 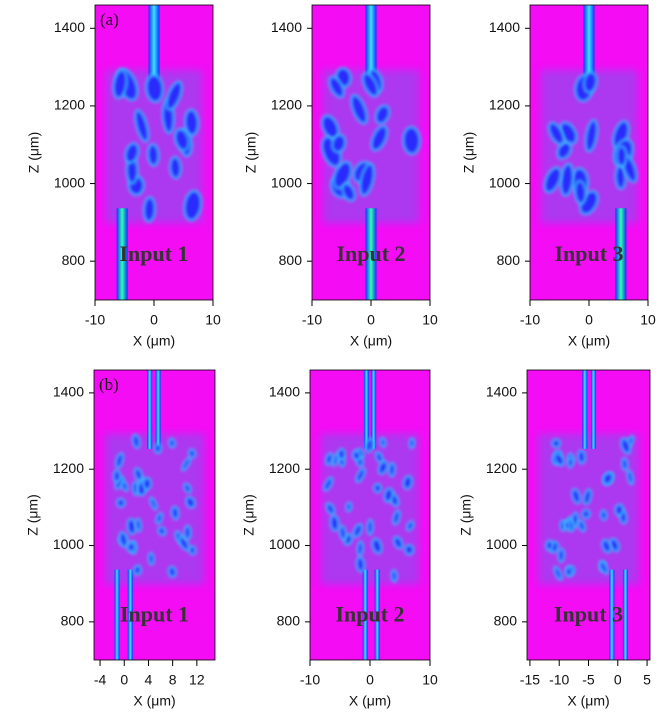 What do you see at coordinates (197, 680) in the screenshot?
I see `x-tick-label: 12` at bounding box center [197, 680].